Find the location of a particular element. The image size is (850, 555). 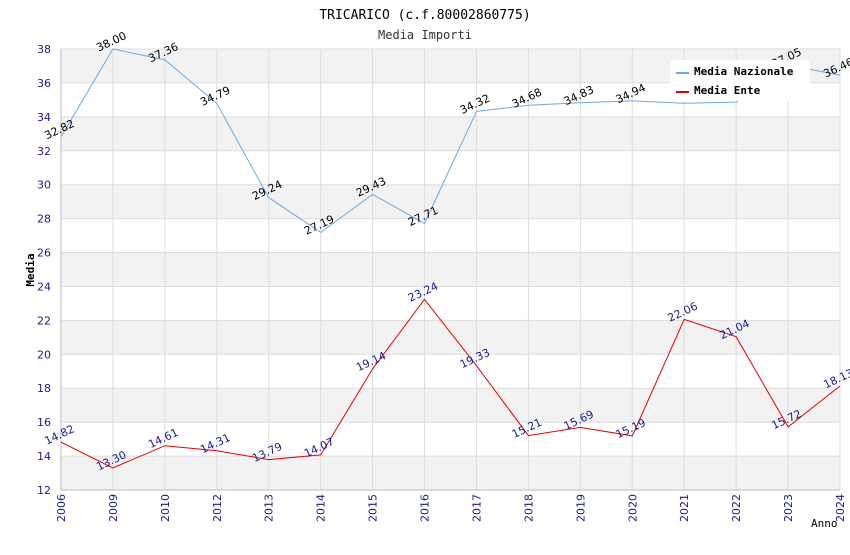

y-tick-label: 24 is located at coordinates (44, 286).